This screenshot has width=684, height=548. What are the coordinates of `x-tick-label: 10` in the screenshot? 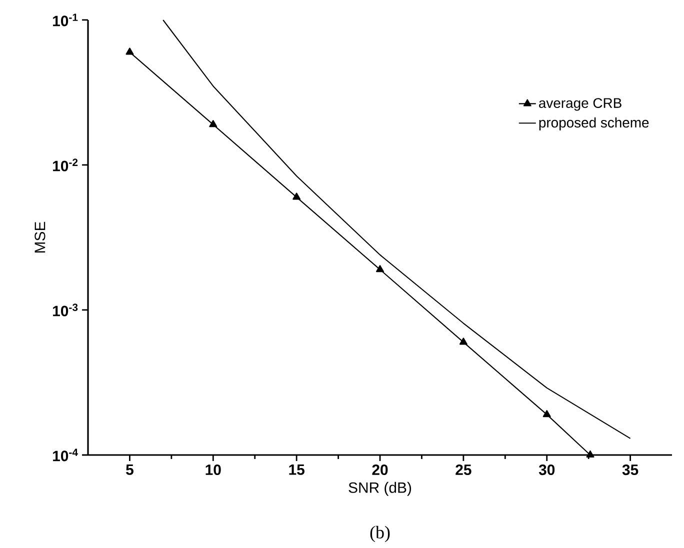 It's located at (213, 470).